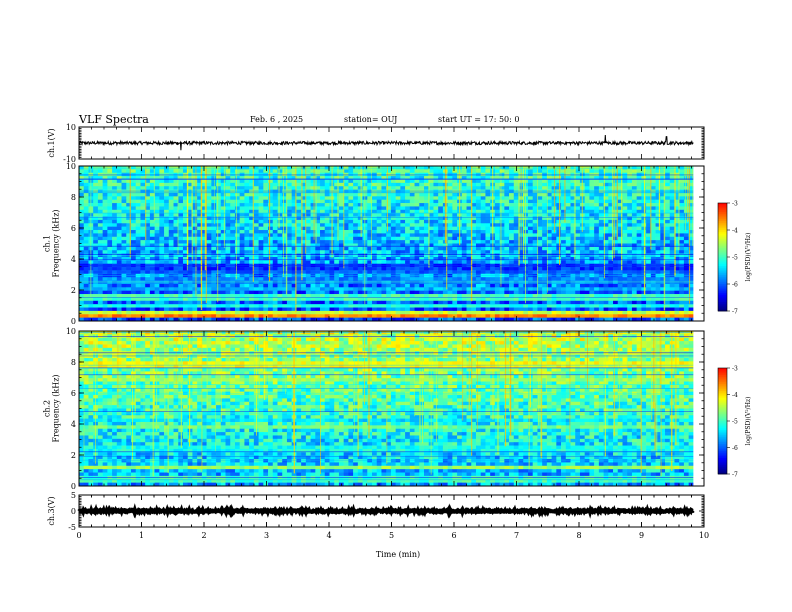  Describe the element at coordinates (113, 119) in the screenshot. I see `figure-title: VLF Spectra` at that location.